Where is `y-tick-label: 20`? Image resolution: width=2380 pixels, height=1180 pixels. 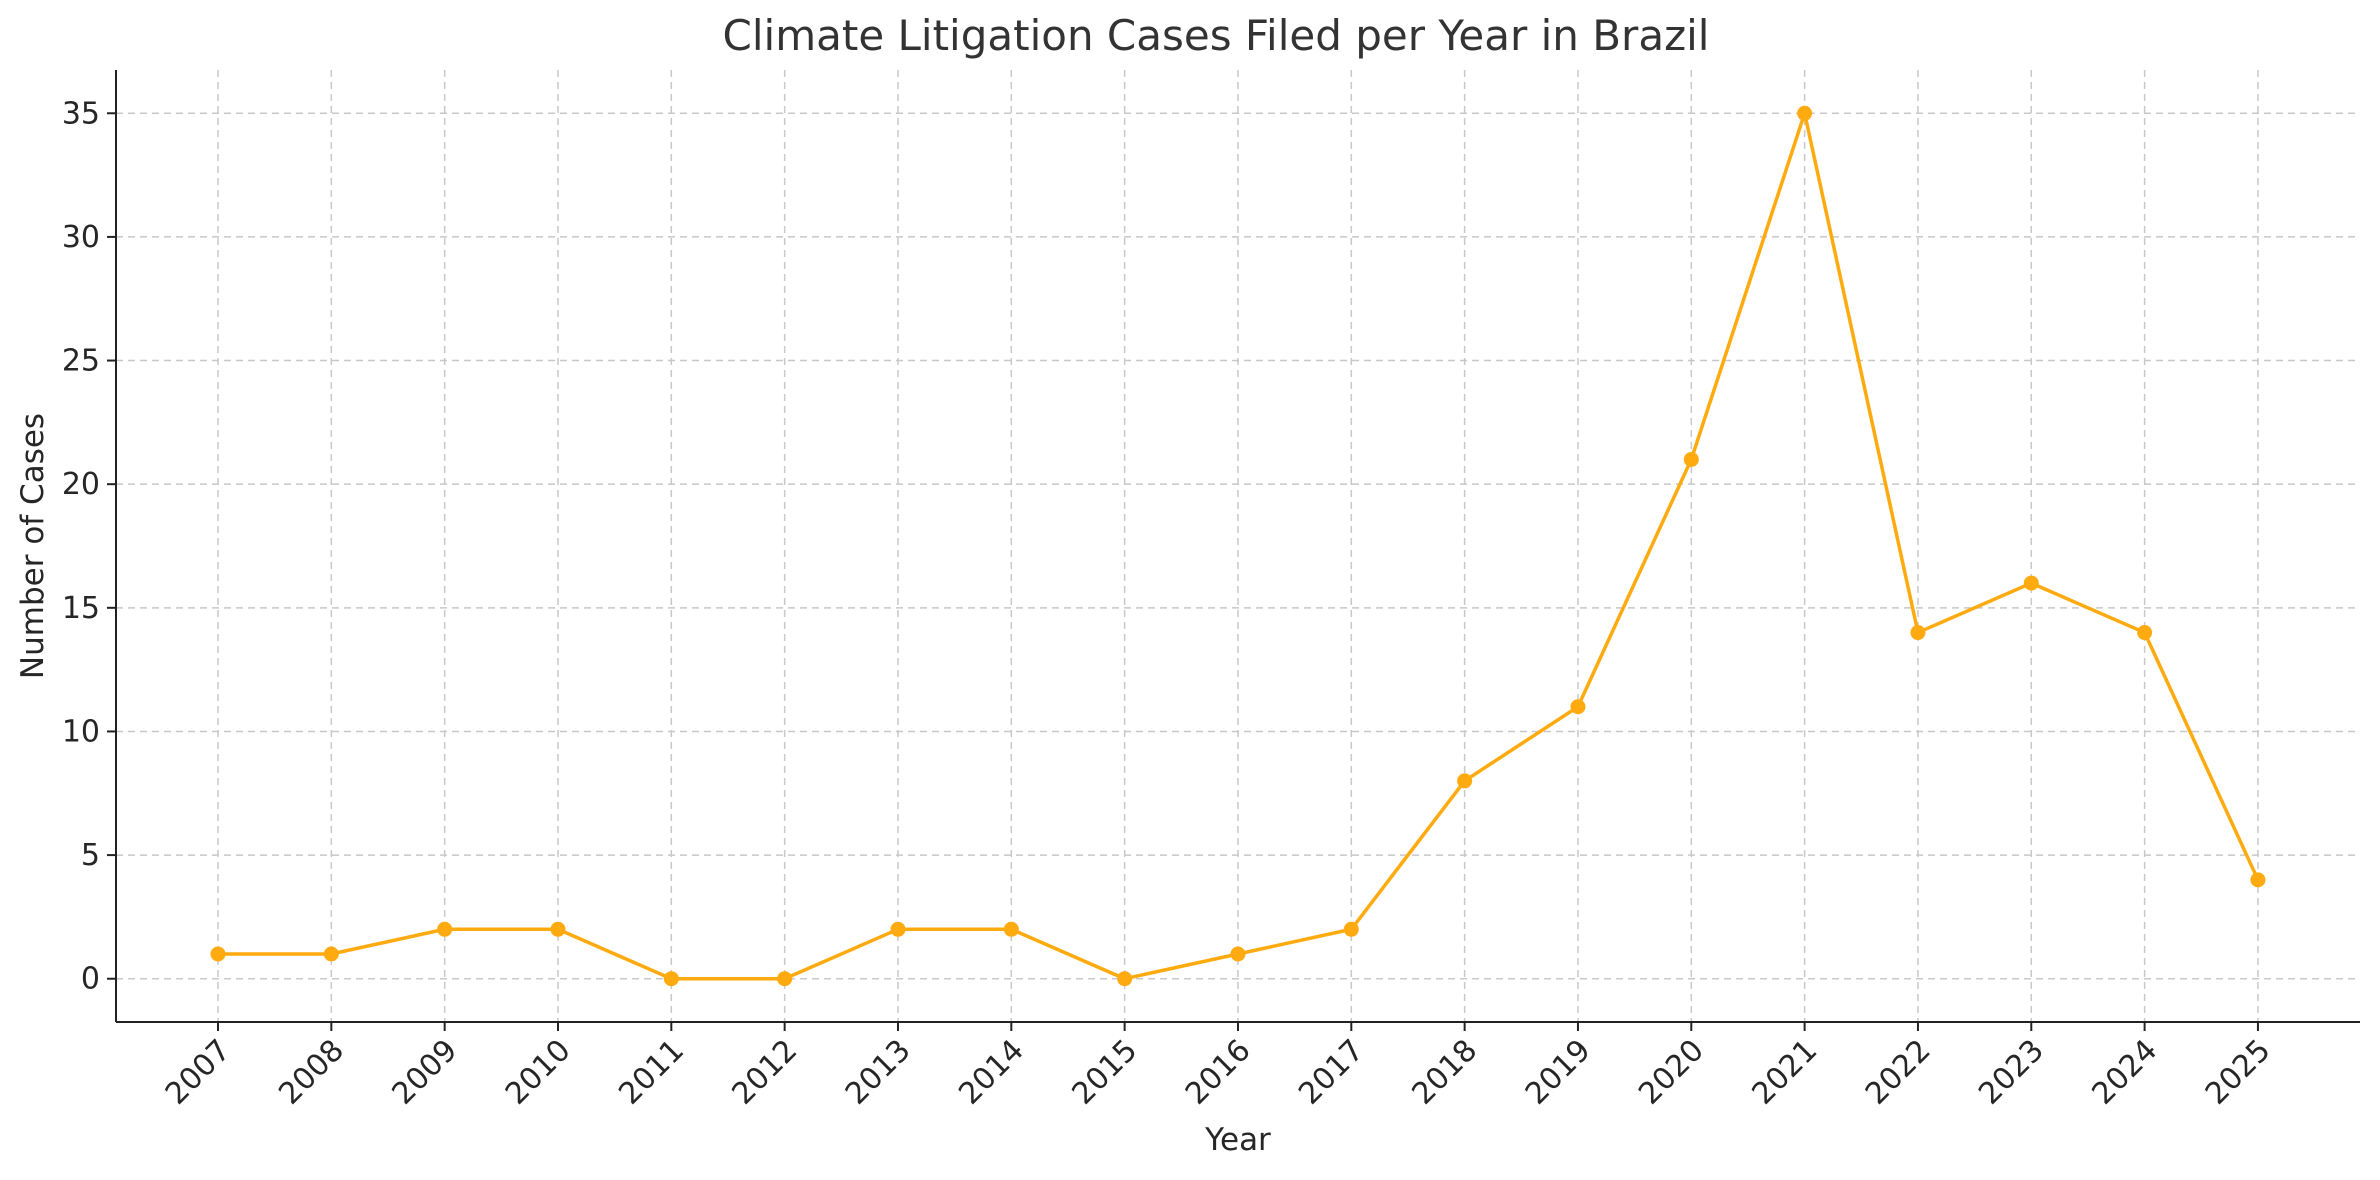
y-tick-label: 20 is located at coordinates (81, 484).